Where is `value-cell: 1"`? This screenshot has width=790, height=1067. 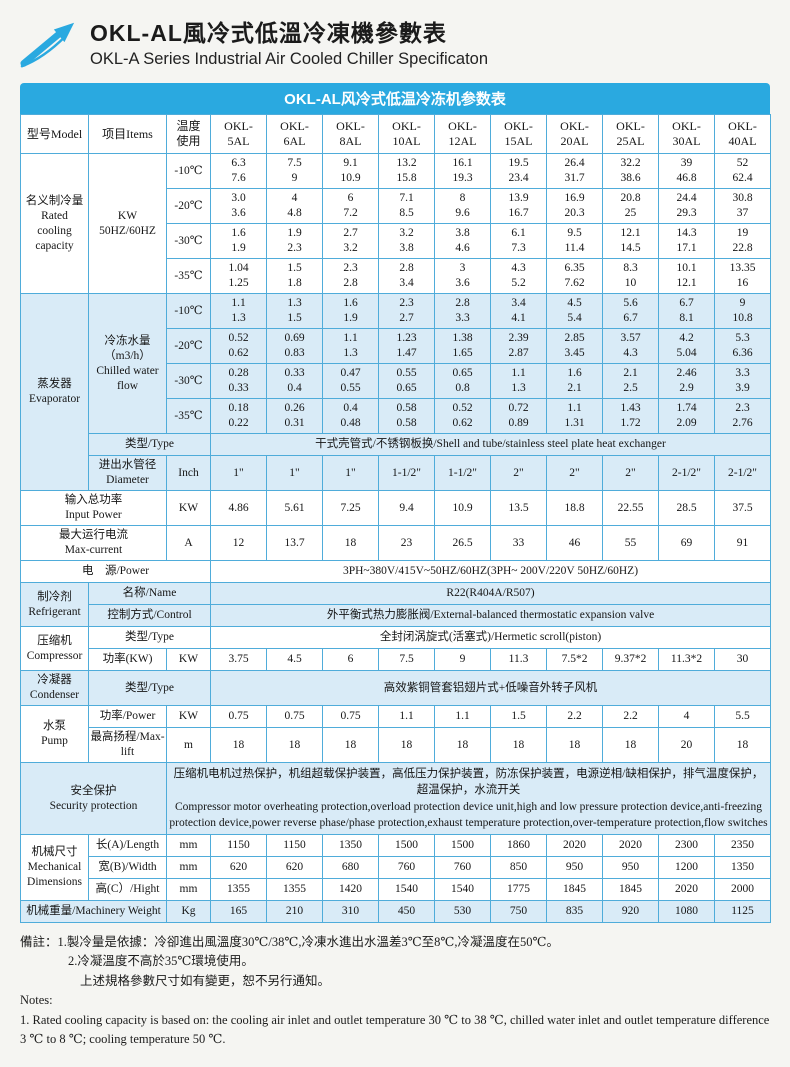
value-cell: 1" is located at coordinates (238, 473).